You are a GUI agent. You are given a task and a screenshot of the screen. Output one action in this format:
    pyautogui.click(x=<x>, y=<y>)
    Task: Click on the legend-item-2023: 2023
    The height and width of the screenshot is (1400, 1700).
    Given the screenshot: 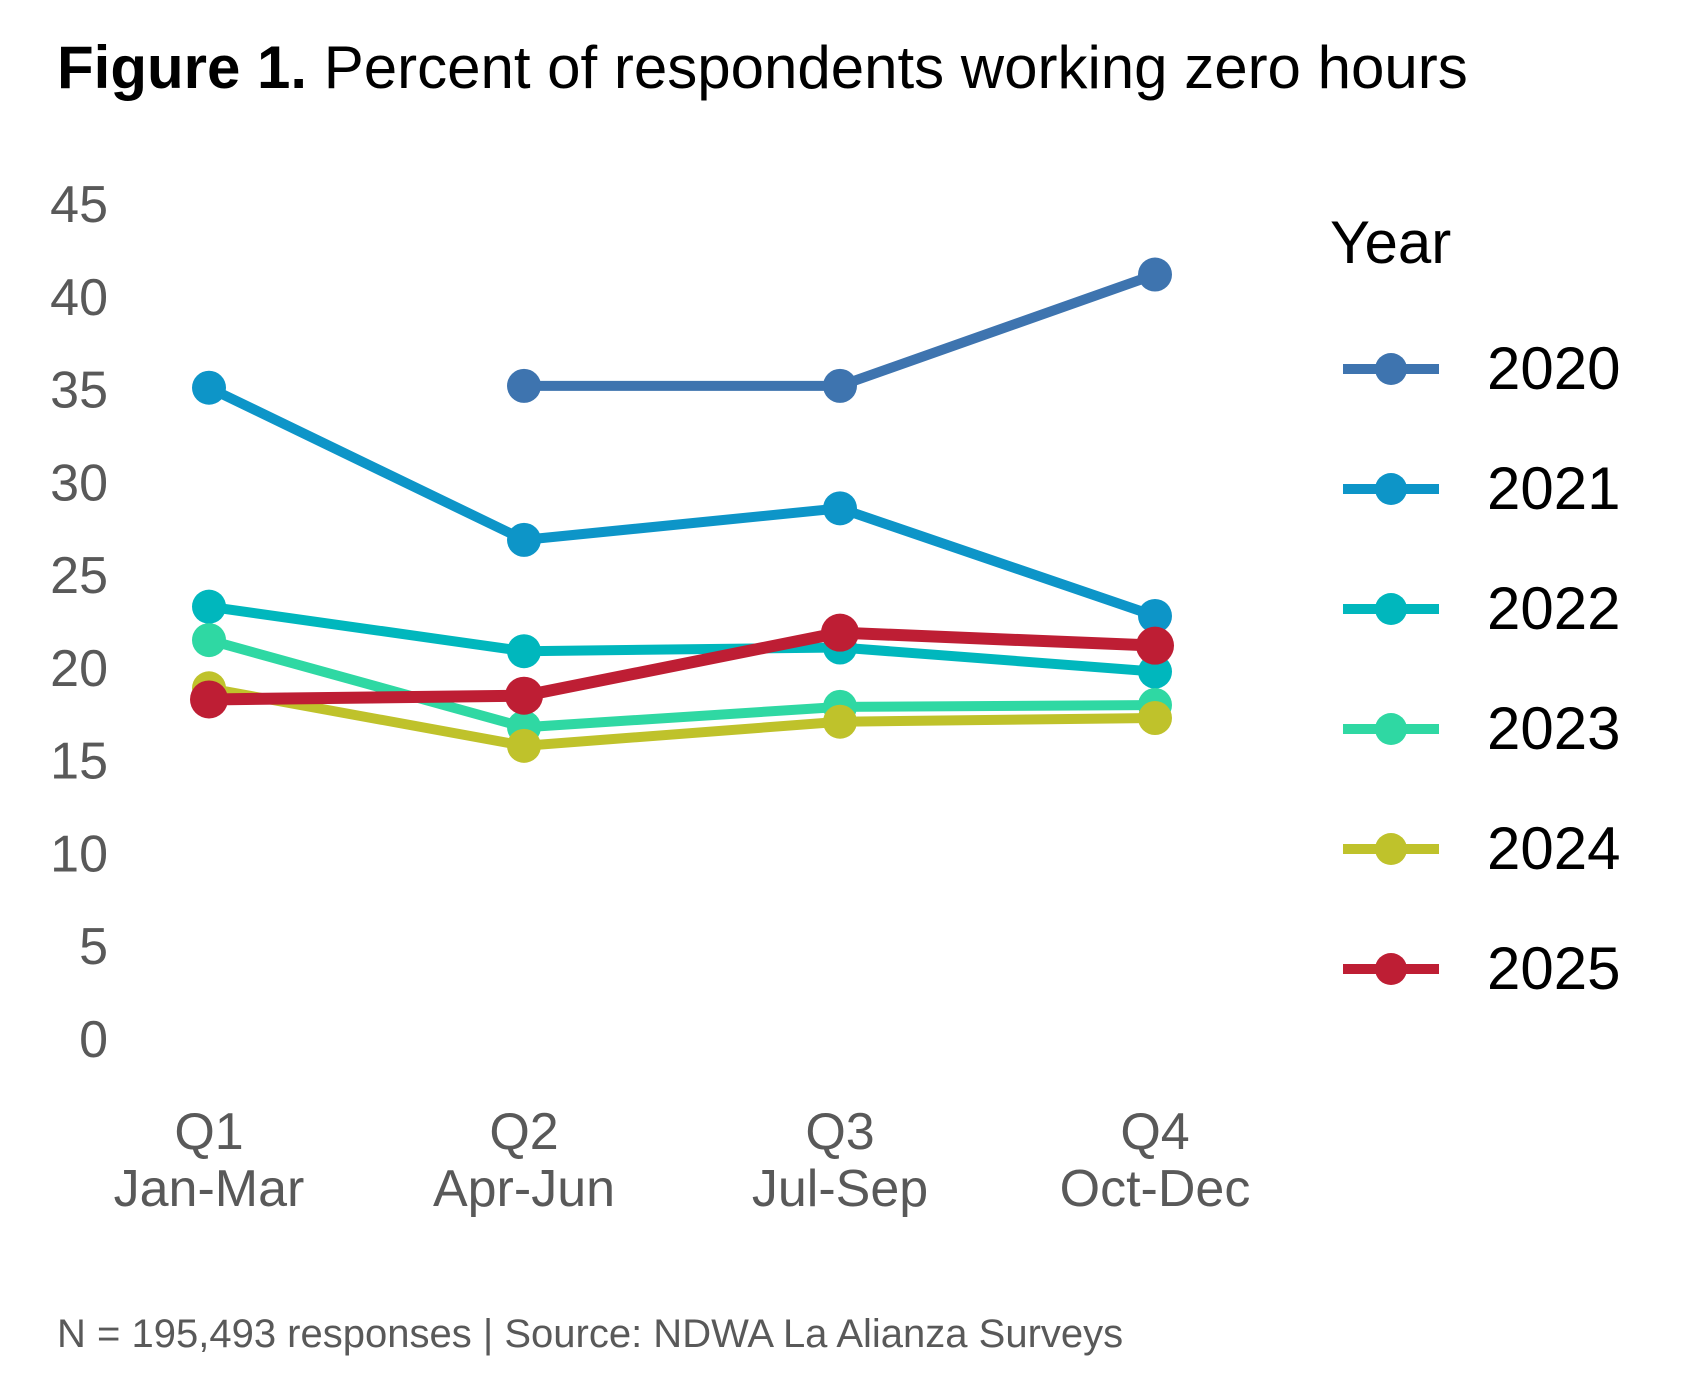 What is the action you would take?
    pyautogui.click(x=1510, y=729)
    